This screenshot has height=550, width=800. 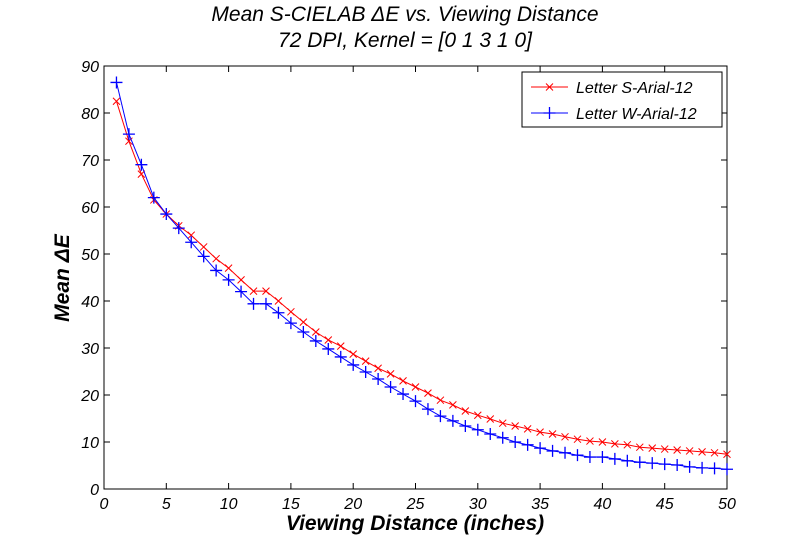 I want to click on x-tick-label: 30, so click(x=478, y=504).